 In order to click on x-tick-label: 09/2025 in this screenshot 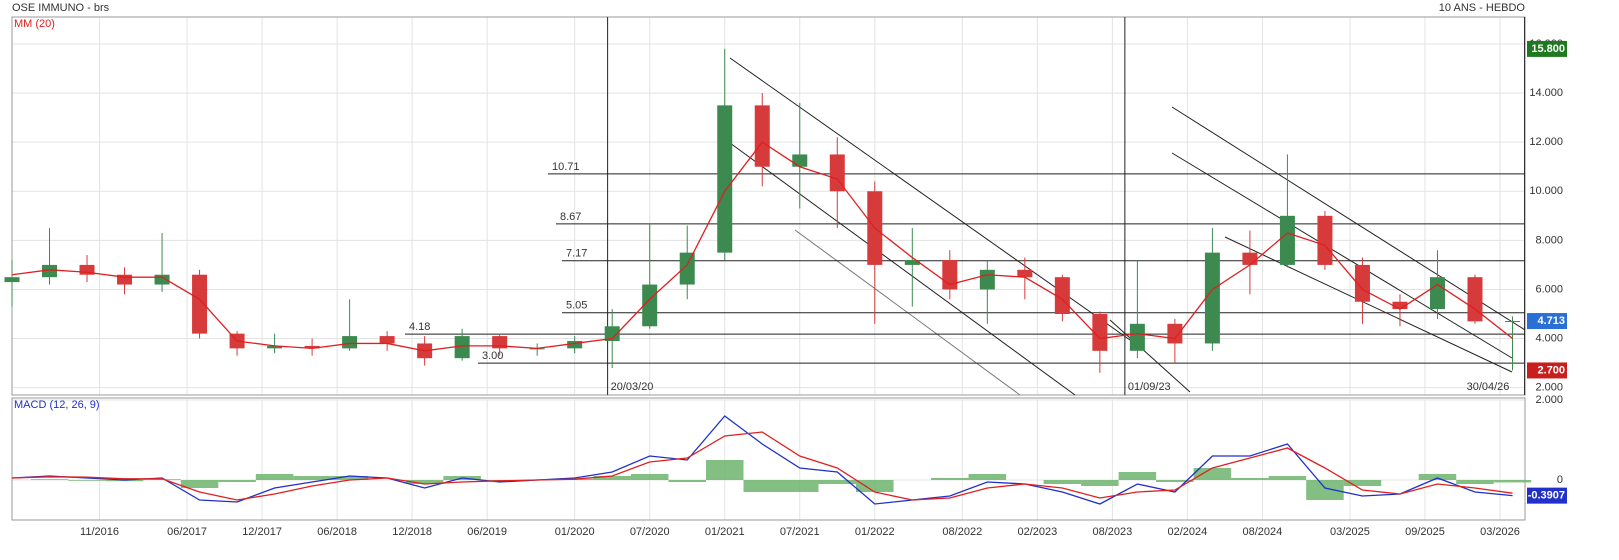, I will do `click(1425, 532)`.